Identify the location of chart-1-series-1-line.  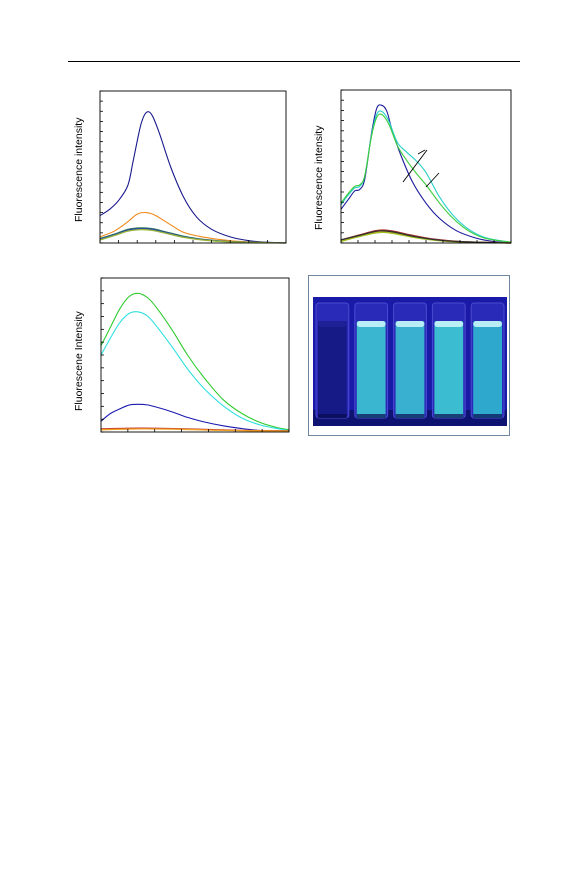
(193, 177).